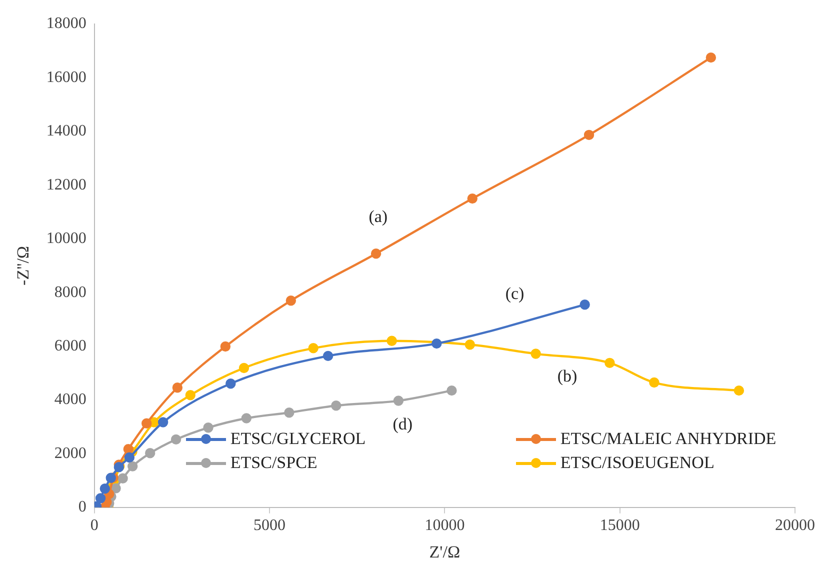 The image size is (828, 577). What do you see at coordinates (444, 552) in the screenshot?
I see `x-axis-title: Z'/Ω` at bounding box center [444, 552].